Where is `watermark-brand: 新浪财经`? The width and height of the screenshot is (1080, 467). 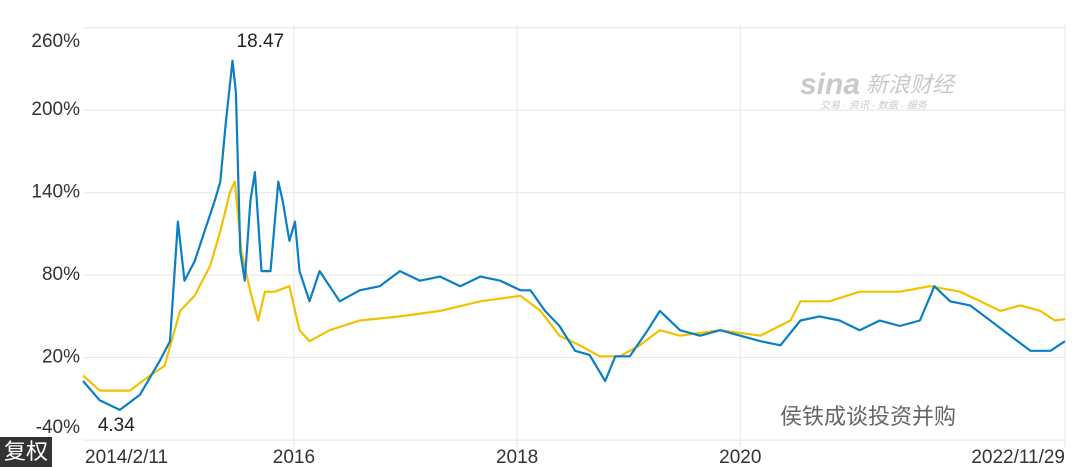
watermark-brand: 新浪财经 is located at coordinates (911, 84).